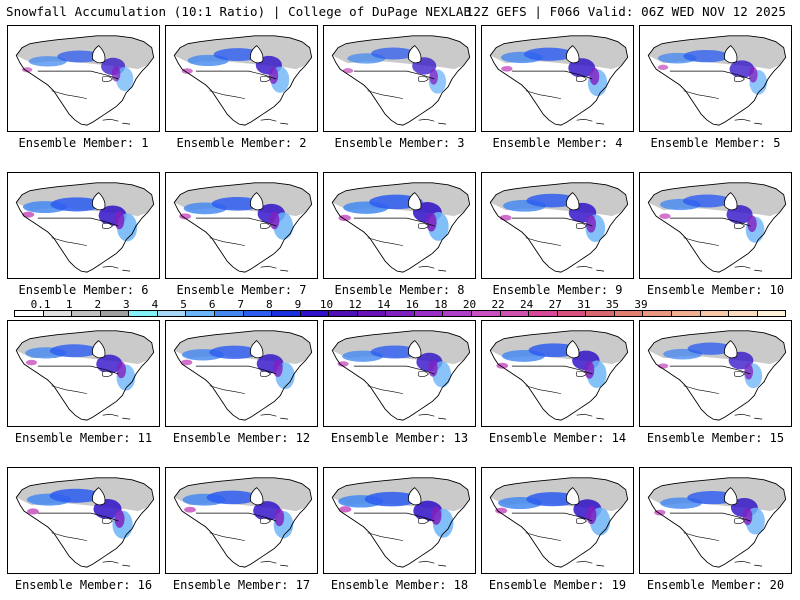 The width and height of the screenshot is (800, 600). What do you see at coordinates (399, 143) in the screenshot?
I see `ensemble-member-label: Ensemble Member: 3` at bounding box center [399, 143].